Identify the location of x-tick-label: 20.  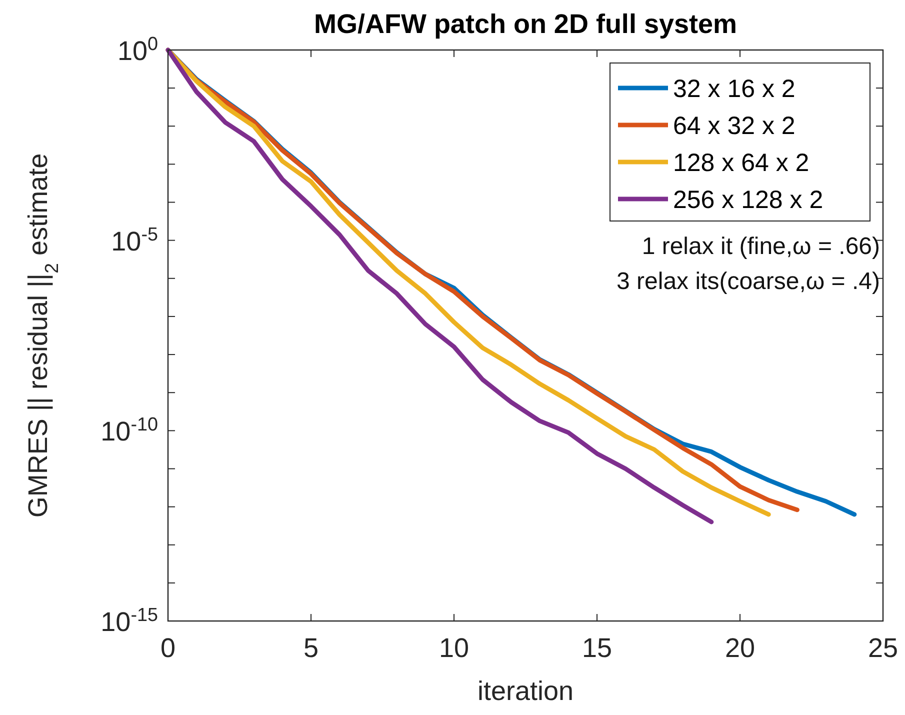
(740, 648).